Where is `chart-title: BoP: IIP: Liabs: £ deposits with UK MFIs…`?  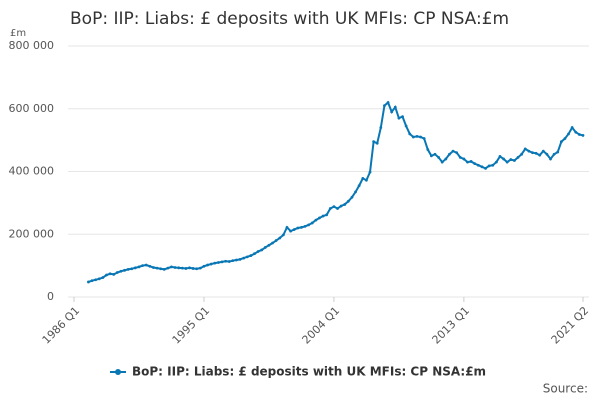 chart-title: BoP: IIP: Liabs: £ deposits with UK MFIs… is located at coordinates (289, 19).